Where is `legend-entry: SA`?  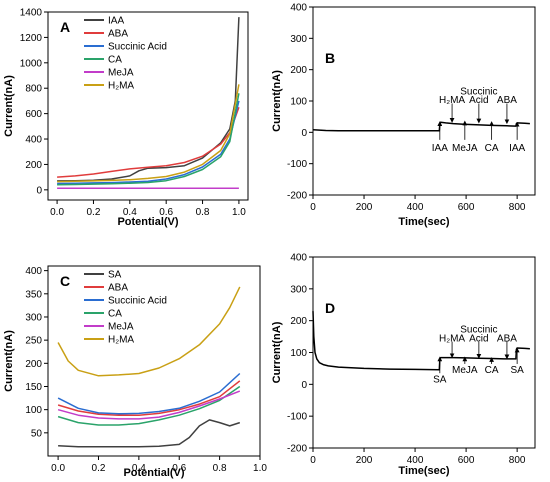 legend-entry: SA is located at coordinates (115, 275).